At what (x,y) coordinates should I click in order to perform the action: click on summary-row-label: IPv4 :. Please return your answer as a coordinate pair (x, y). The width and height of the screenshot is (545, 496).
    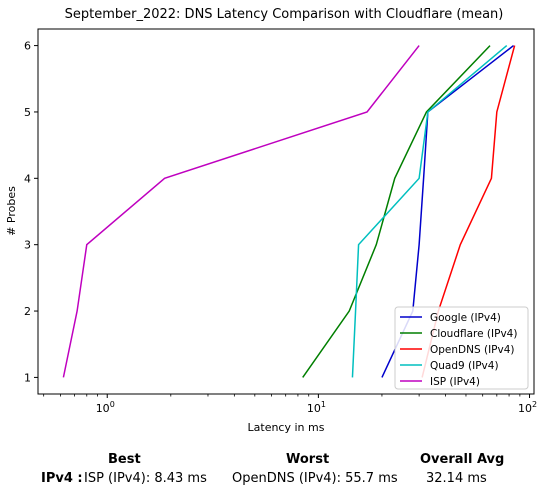
    Looking at the image, I should click on (62, 478).